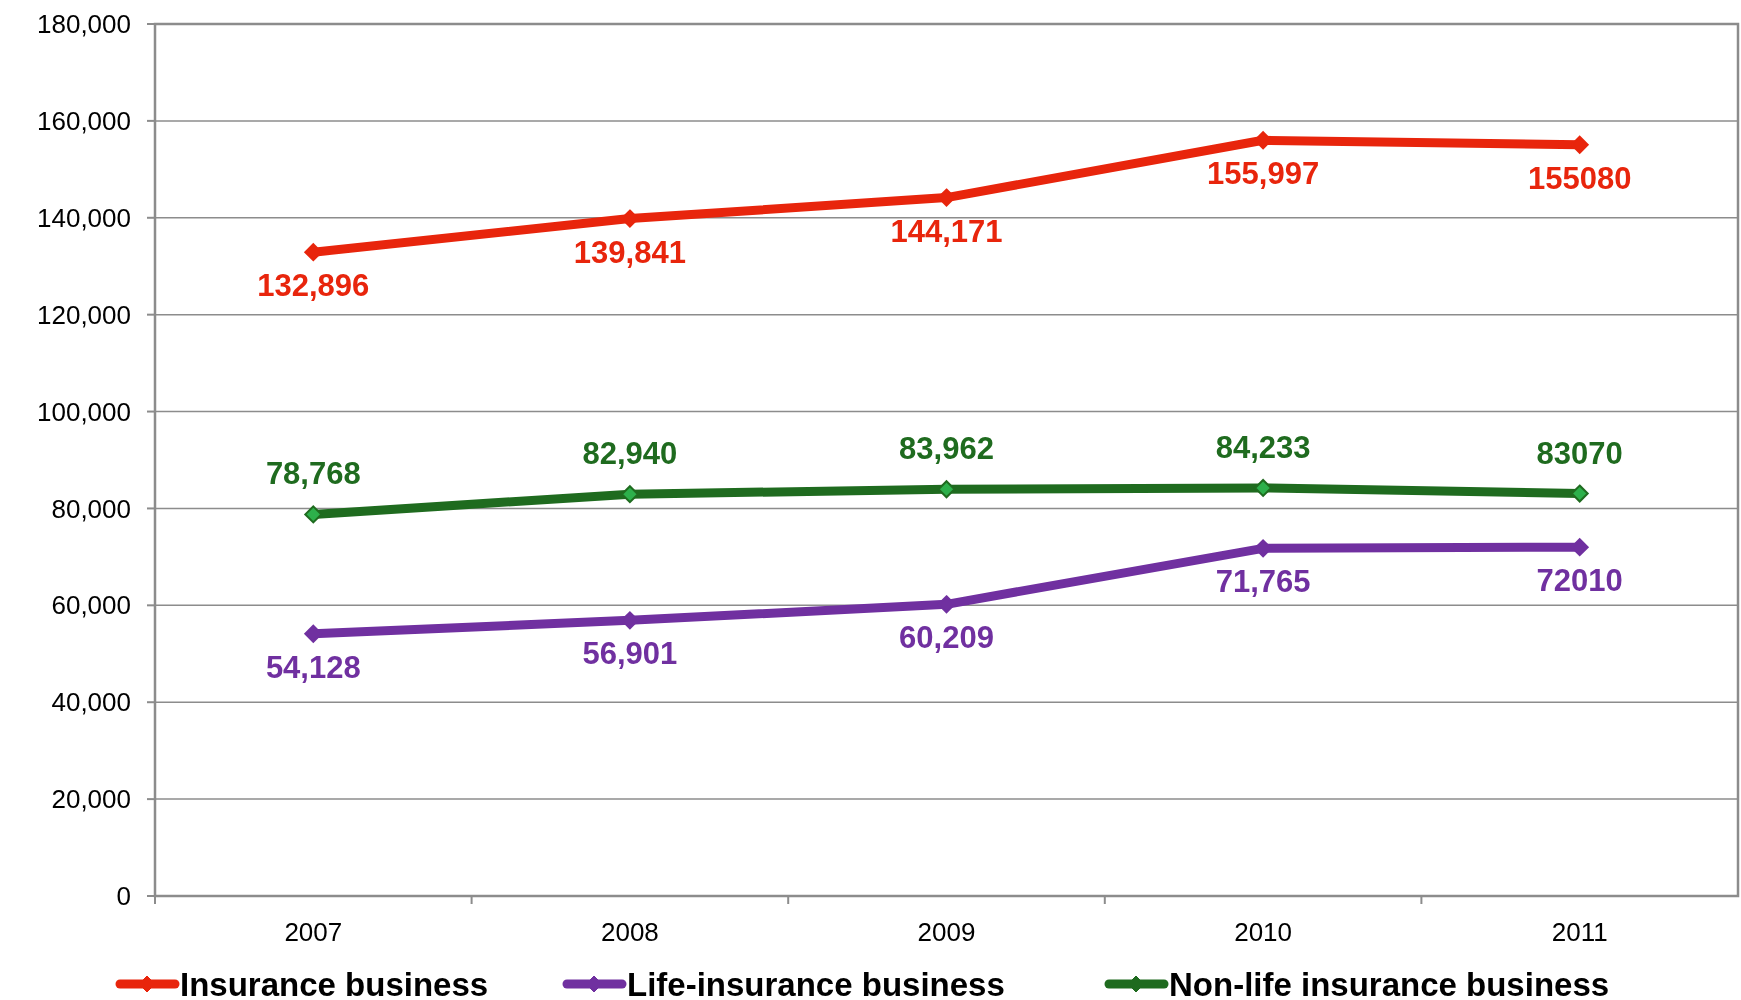 This screenshot has width=1741, height=1000. Describe the element at coordinates (313, 474) in the screenshot. I see `data-label: 78,768` at that location.